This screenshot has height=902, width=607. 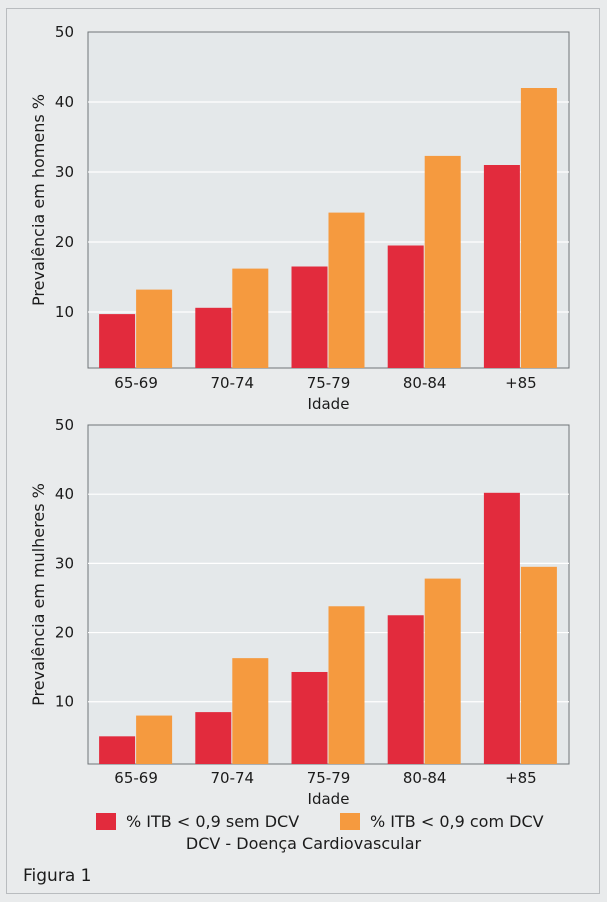 I want to click on y-axis-label: Prevalência em homens %, so click(x=38, y=200).